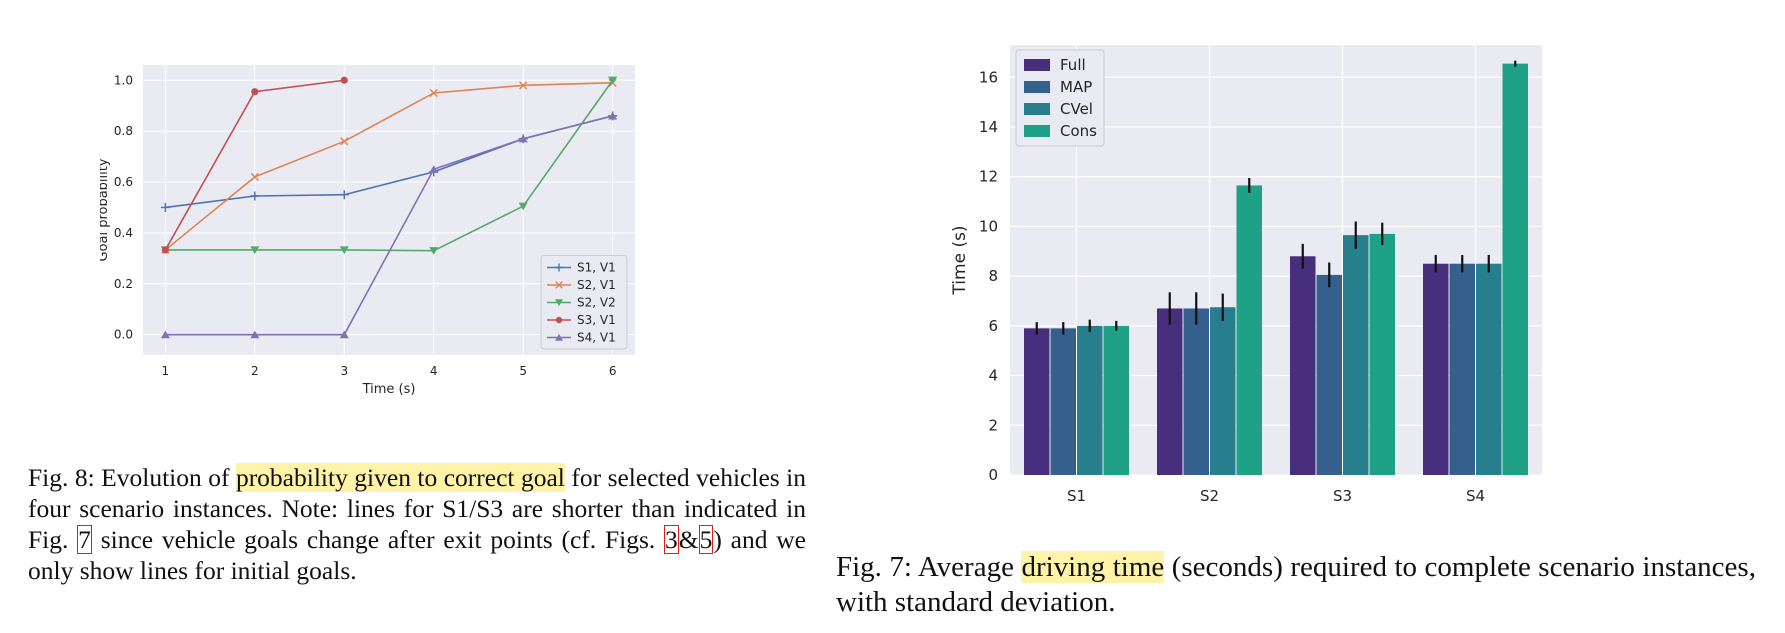 This screenshot has width=1785, height=633. Describe the element at coordinates (688, 539) in the screenshot. I see `caption-text: &` at that location.